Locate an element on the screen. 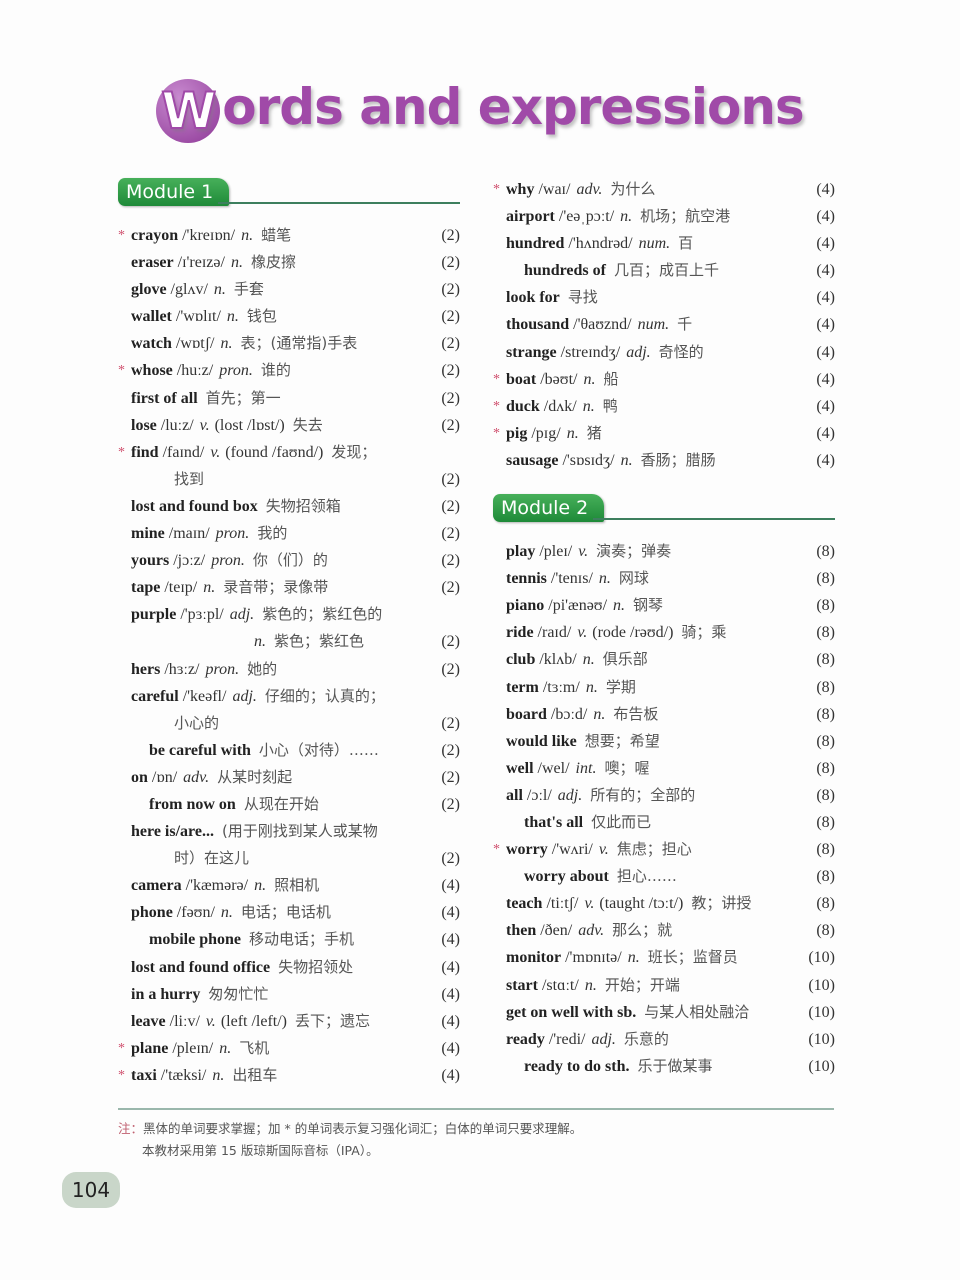  list-item: that's all 仅此而已 (8) is located at coordinates (664, 822).